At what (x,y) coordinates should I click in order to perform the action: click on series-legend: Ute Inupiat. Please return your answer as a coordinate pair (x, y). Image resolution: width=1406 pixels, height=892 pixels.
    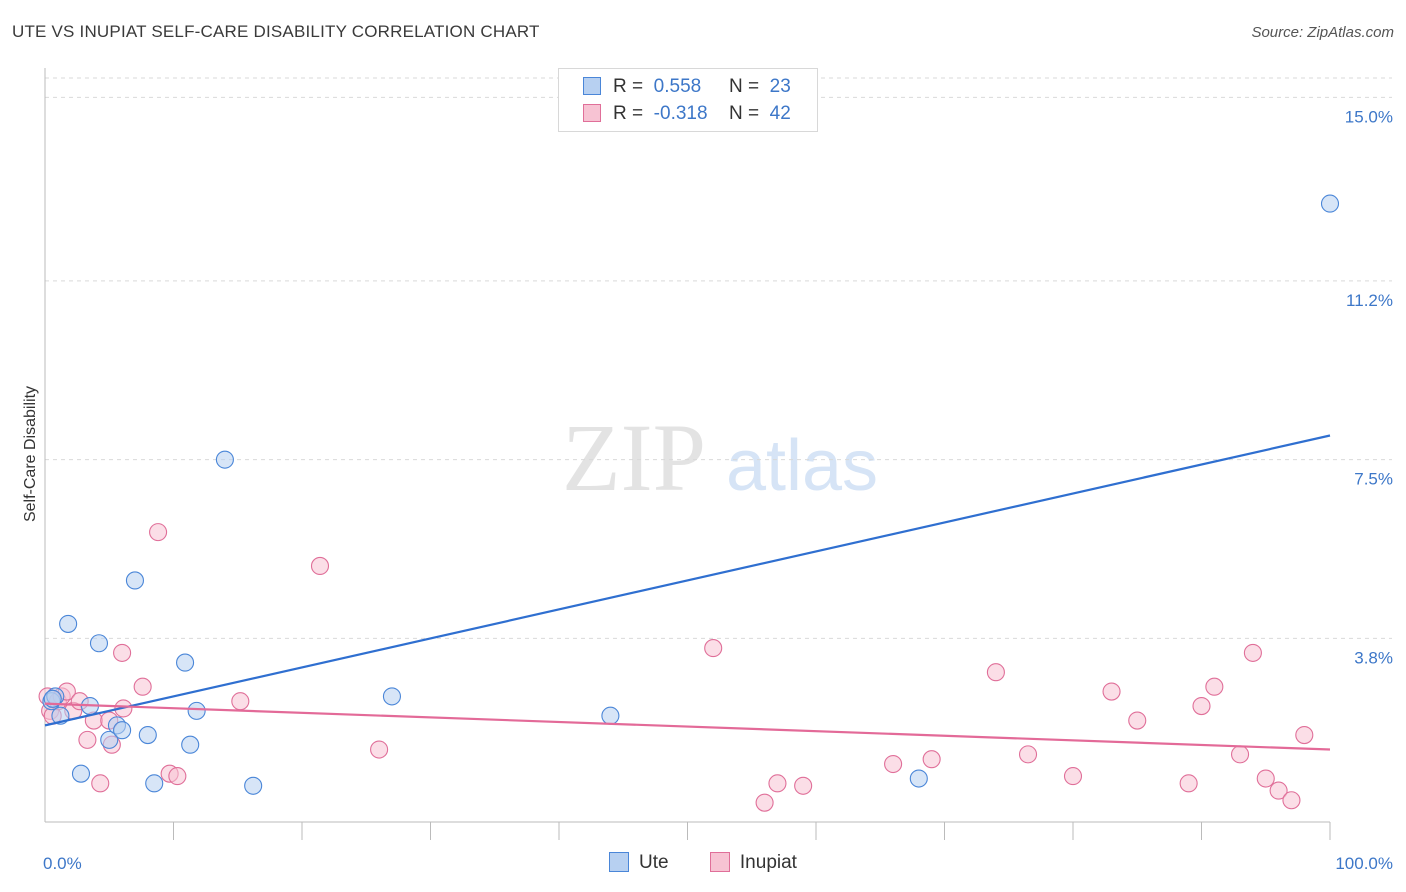
    Looking at the image, I should click on (703, 863).